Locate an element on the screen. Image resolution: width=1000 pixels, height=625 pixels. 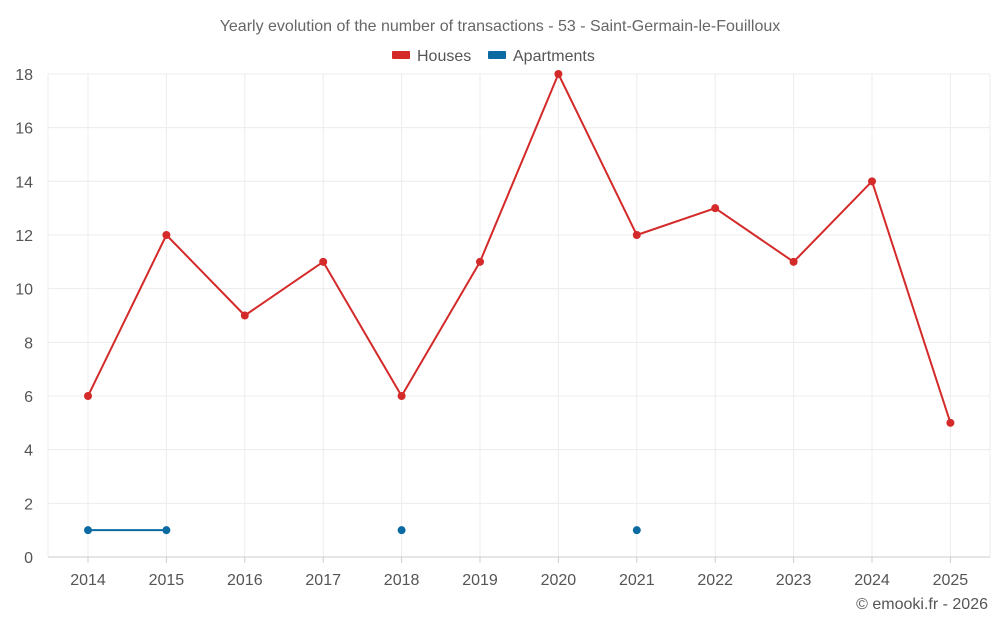
y-tick-label: 0 is located at coordinates (28, 558).